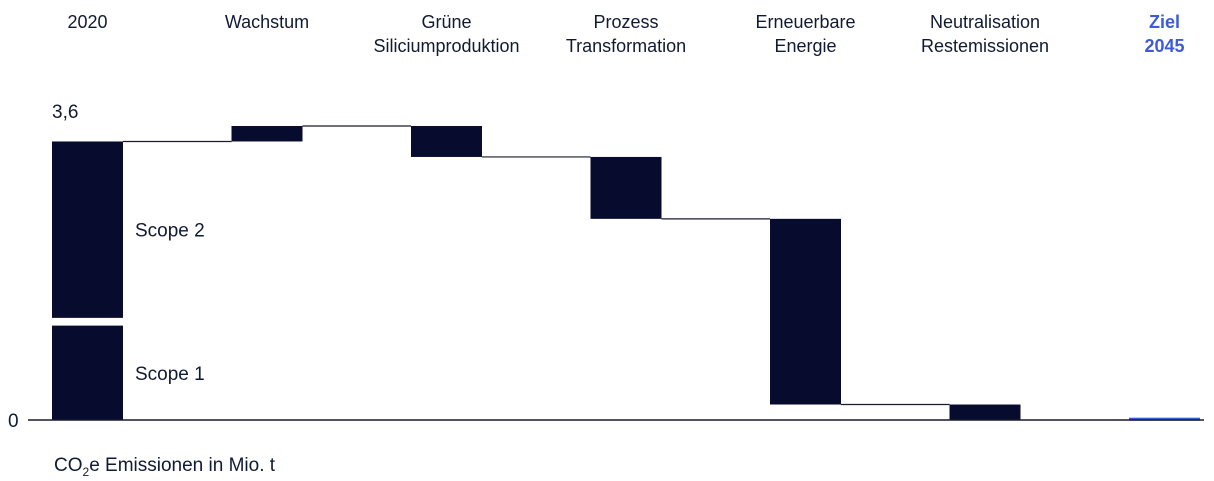  What do you see at coordinates (805, 46) in the screenshot?
I see `category-label-line: Energie` at bounding box center [805, 46].